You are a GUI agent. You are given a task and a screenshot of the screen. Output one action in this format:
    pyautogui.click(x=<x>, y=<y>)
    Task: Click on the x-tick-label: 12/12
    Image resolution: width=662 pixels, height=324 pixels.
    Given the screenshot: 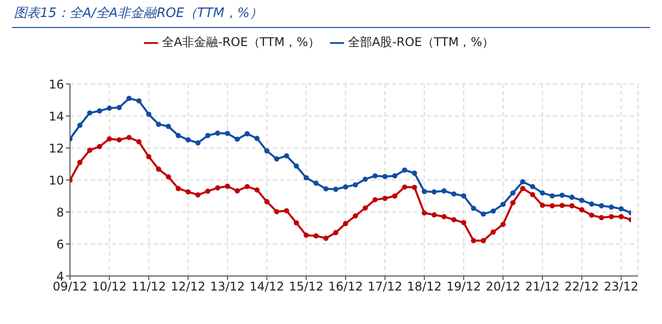 What is the action you would take?
    pyautogui.click(x=188, y=287)
    